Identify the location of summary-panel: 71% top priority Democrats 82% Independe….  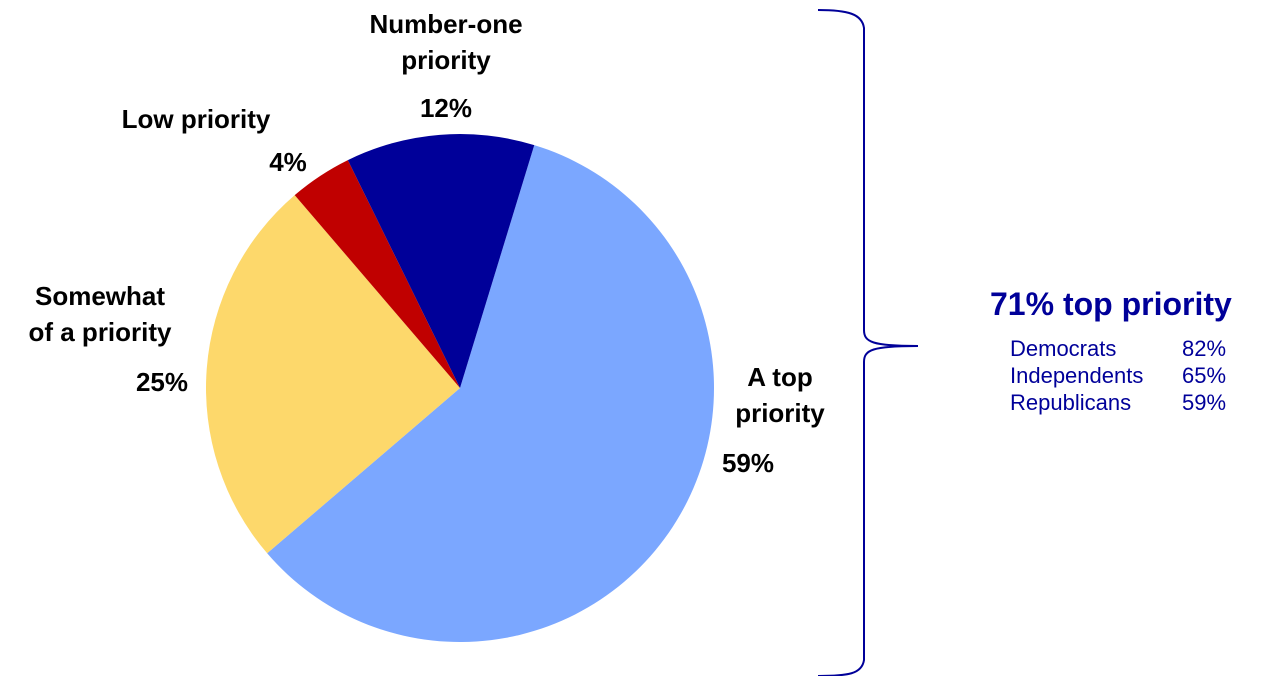
(1111, 351).